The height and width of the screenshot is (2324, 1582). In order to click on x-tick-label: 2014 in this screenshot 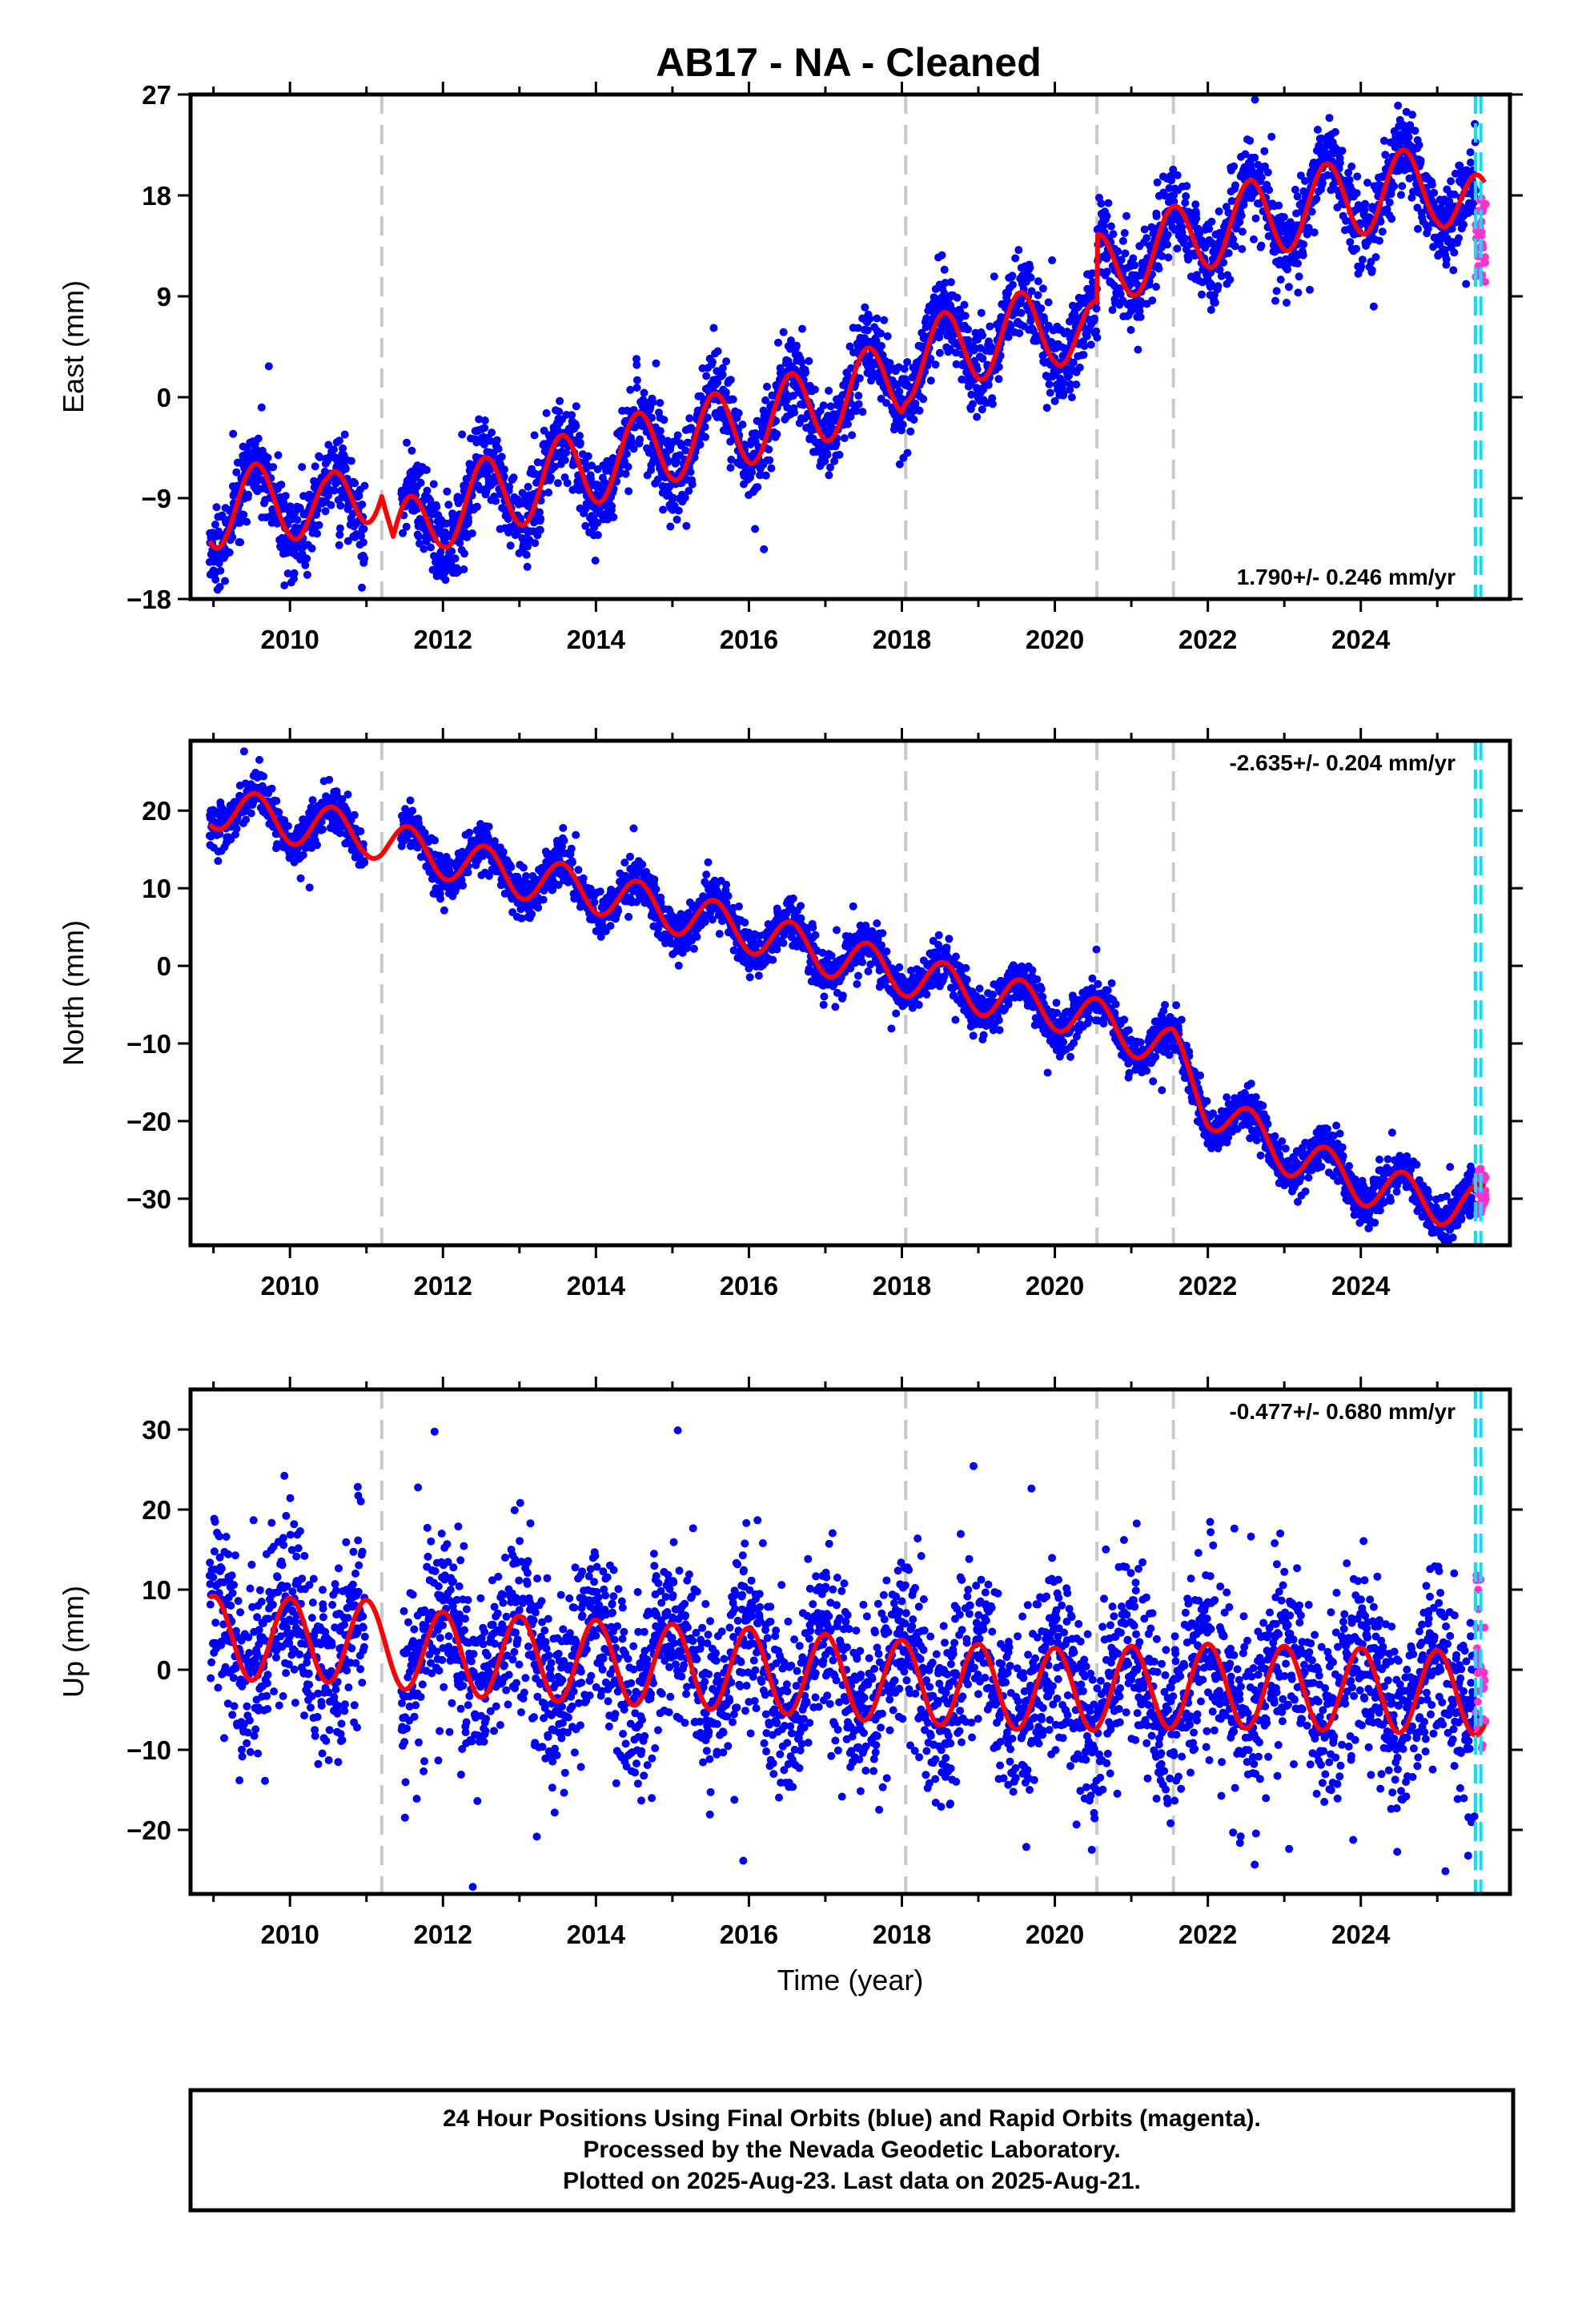, I will do `click(596, 639)`.